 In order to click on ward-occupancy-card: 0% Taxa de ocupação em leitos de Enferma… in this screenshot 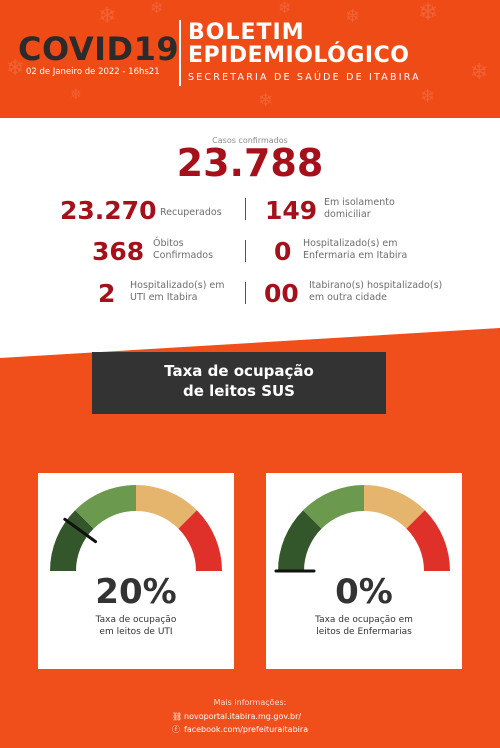, I will do `click(364, 571)`.